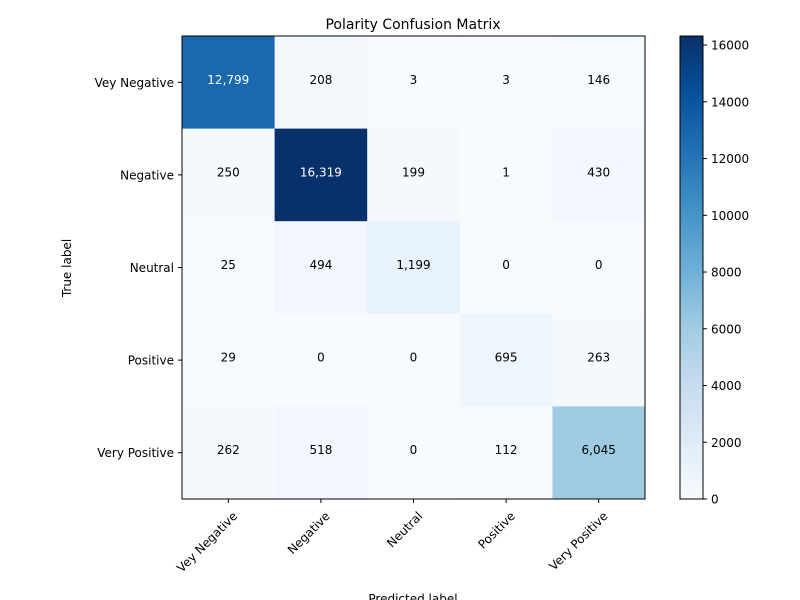  Describe the element at coordinates (404, 529) in the screenshot. I see `x-tick-label: Neutral` at that location.